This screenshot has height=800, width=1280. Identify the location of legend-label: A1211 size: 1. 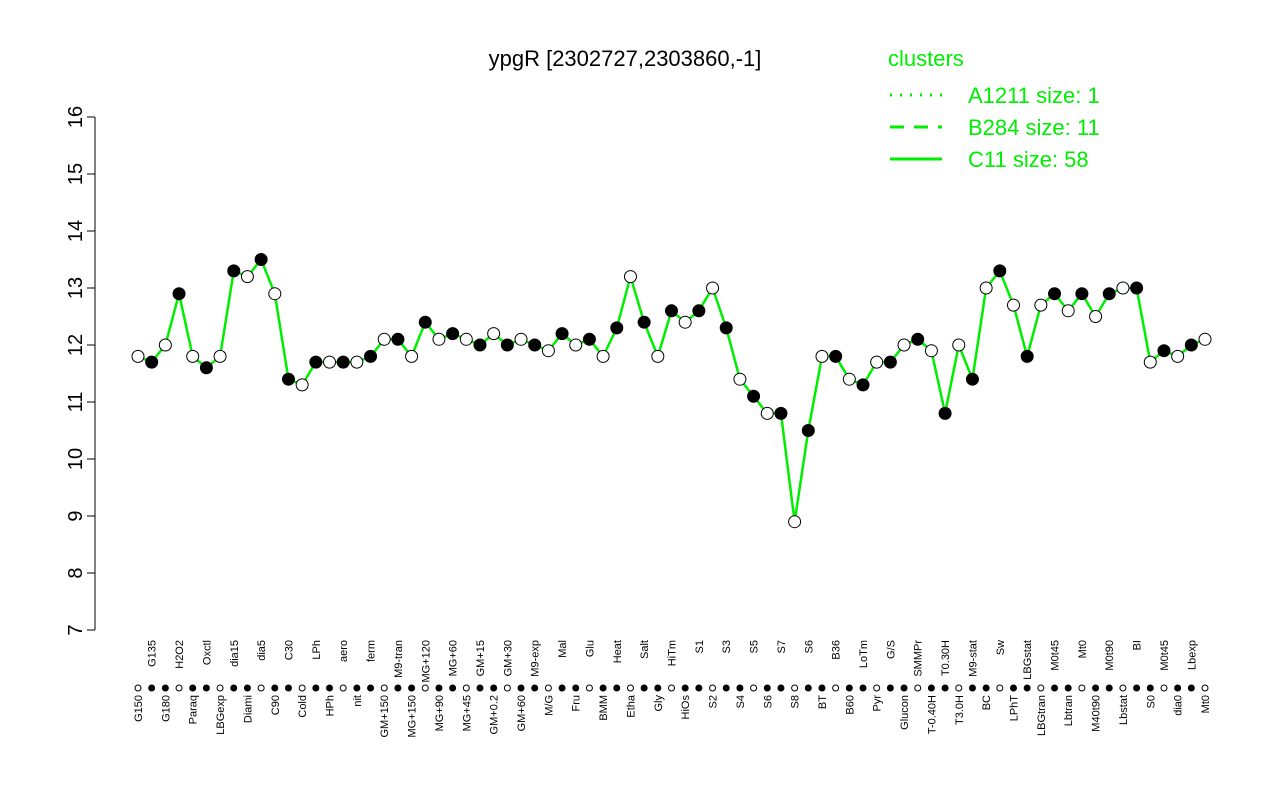
(1034, 95).